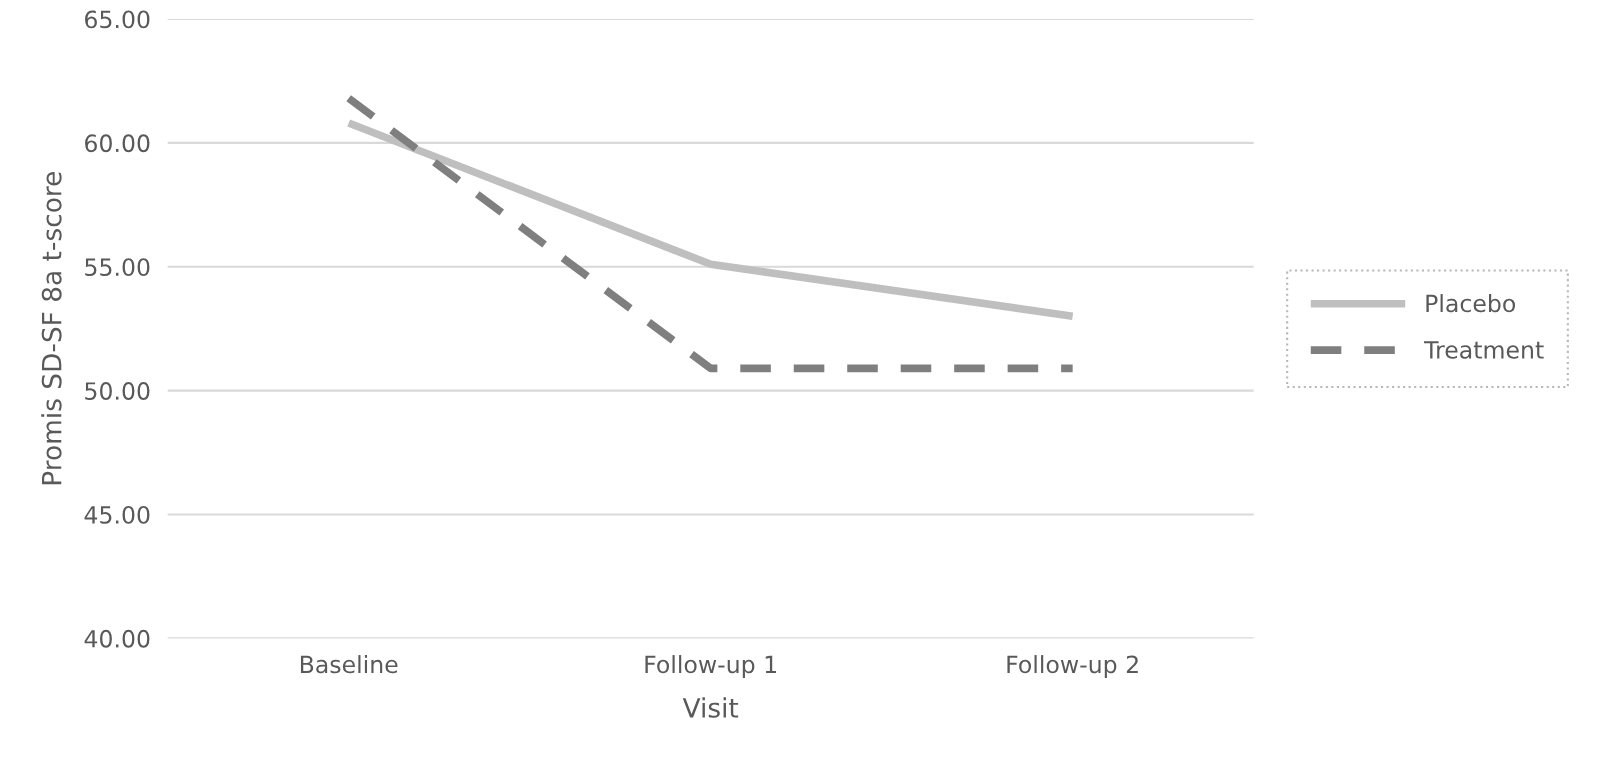 This screenshot has width=1597, height=760. I want to click on y-tick-label: 60.00, so click(117, 143).